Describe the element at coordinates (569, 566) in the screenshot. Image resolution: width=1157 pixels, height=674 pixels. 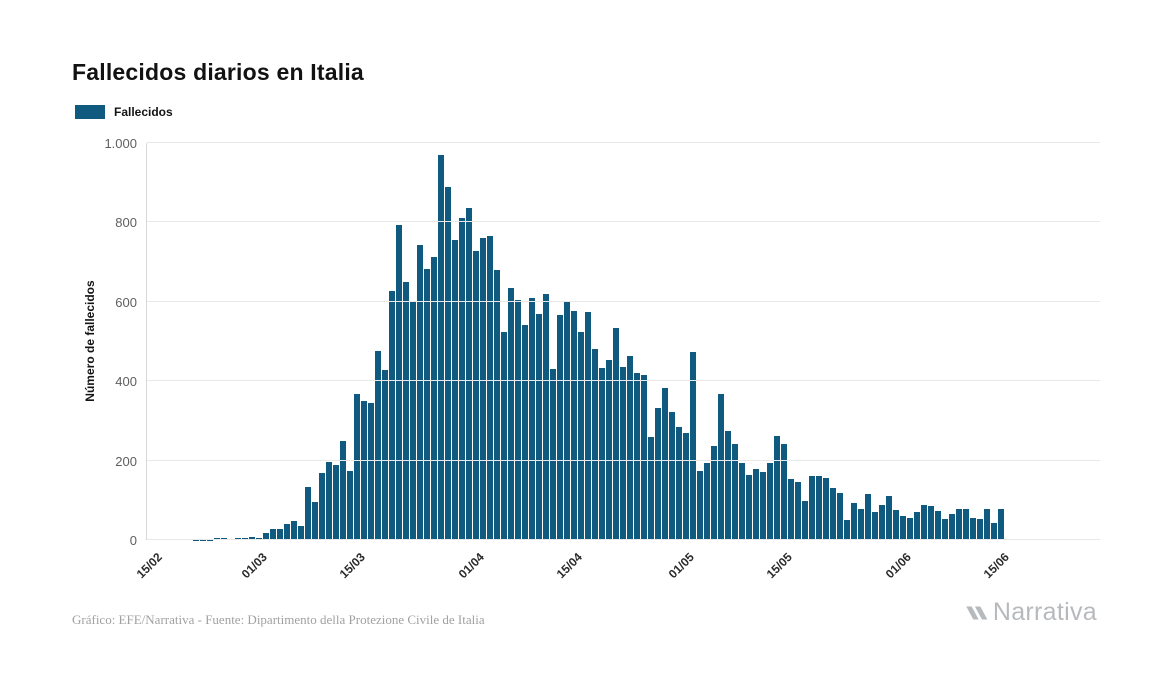
I see `x-tick-label: 15/04` at that location.